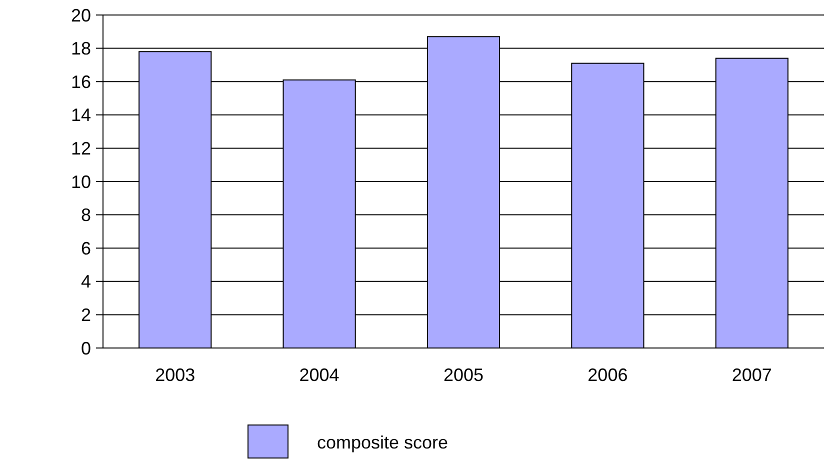 This screenshot has height=469, width=825. I want to click on y-tick-label: 16, so click(80, 82).